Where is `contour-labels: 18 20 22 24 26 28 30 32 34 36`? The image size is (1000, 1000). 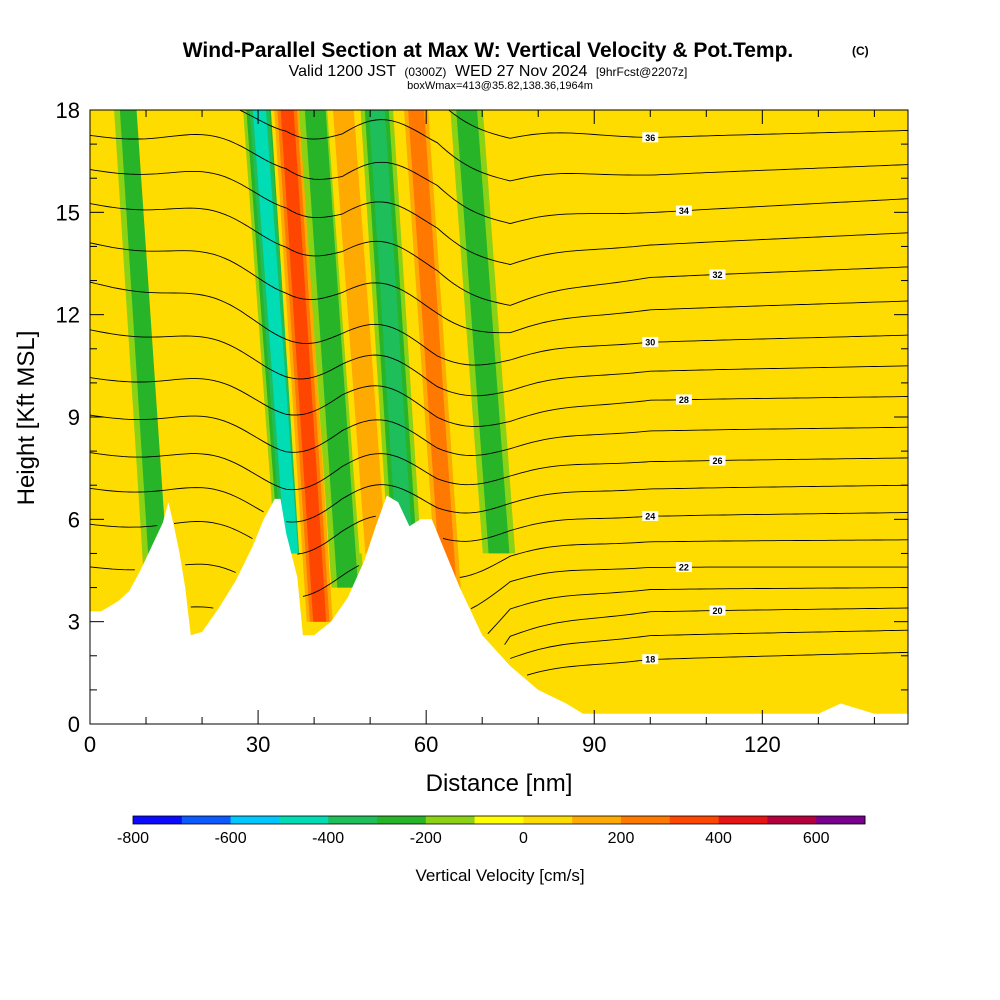 contour-labels: 18 20 22 24 26 28 30 32 34 36 is located at coordinates (684, 398).